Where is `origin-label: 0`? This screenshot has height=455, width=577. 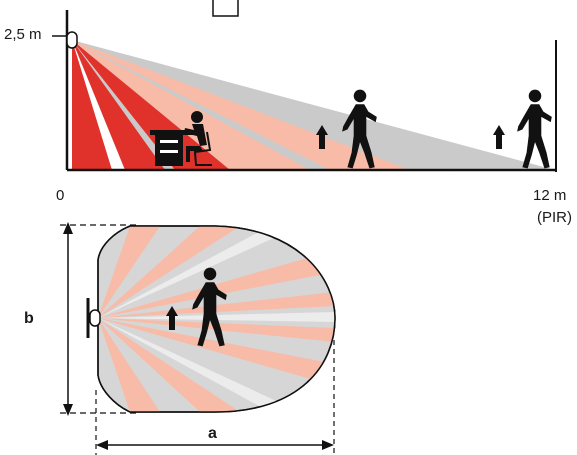 origin-label: 0 is located at coordinates (60, 195).